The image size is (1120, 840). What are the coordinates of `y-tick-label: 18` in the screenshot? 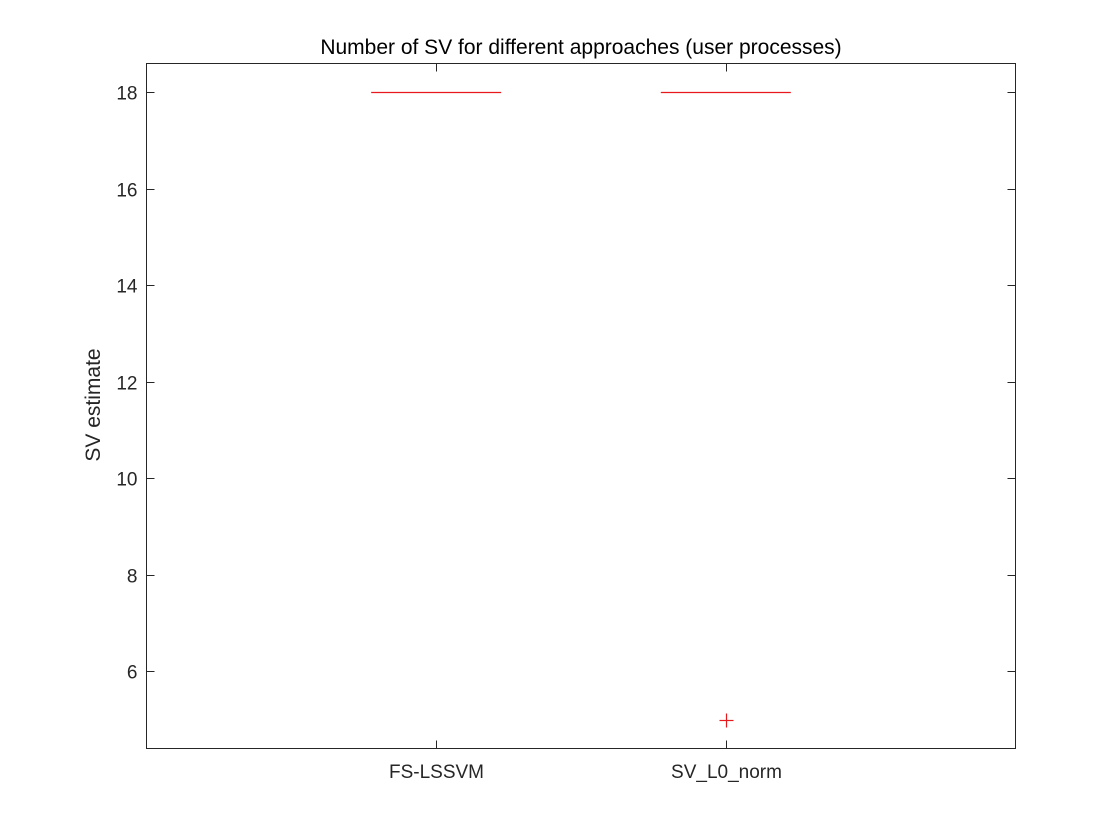 It's located at (126, 94).